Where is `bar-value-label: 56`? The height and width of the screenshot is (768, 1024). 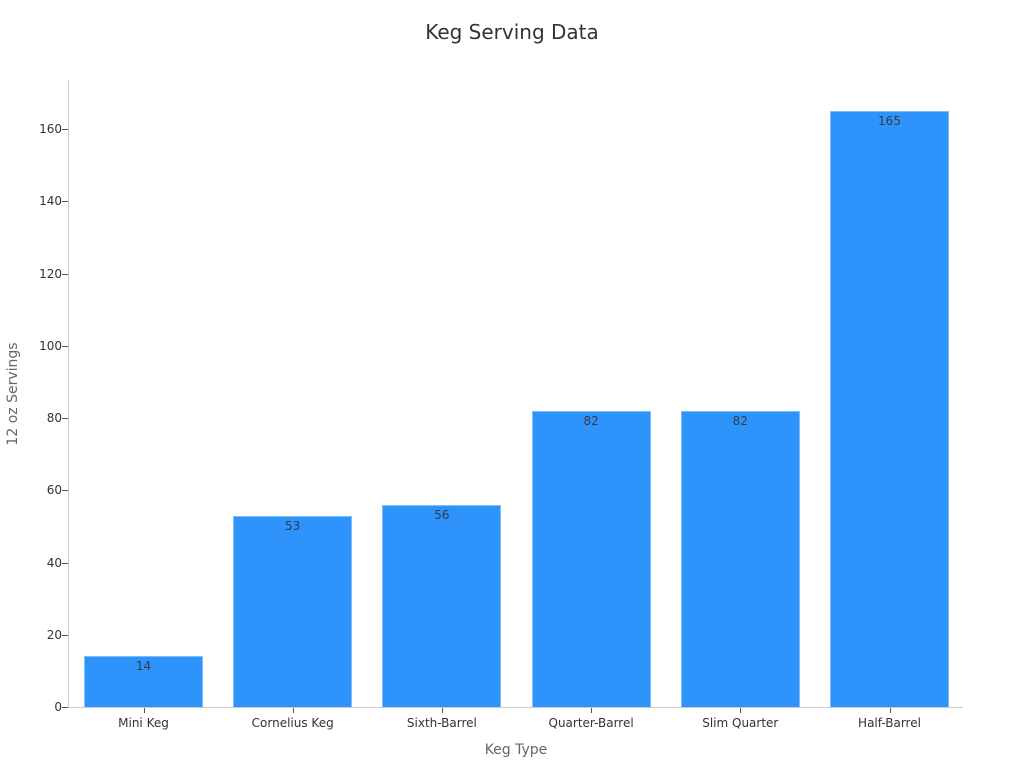
bar-value-label: 56 is located at coordinates (442, 514).